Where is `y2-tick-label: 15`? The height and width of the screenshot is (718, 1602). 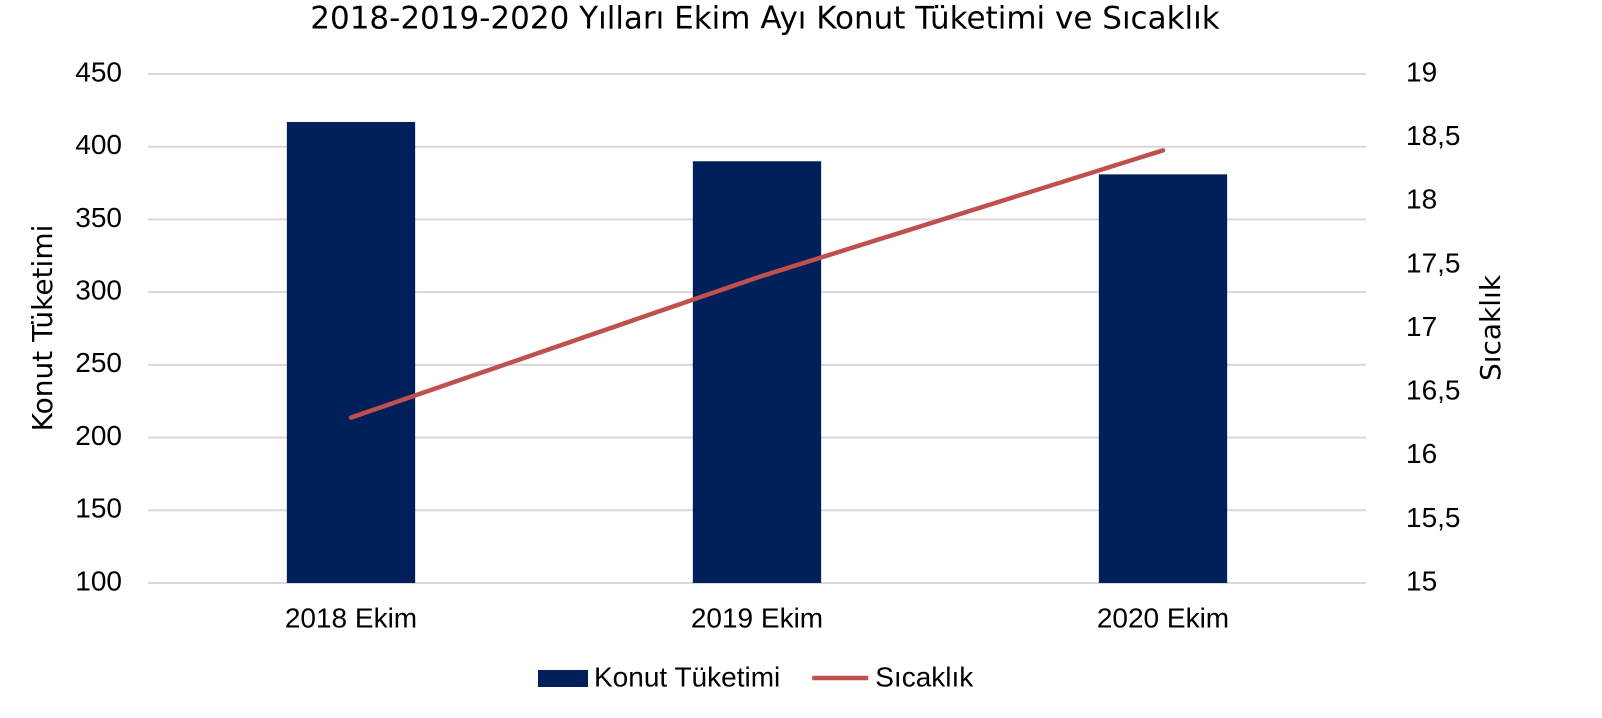 y2-tick-label: 15 is located at coordinates (1421, 580).